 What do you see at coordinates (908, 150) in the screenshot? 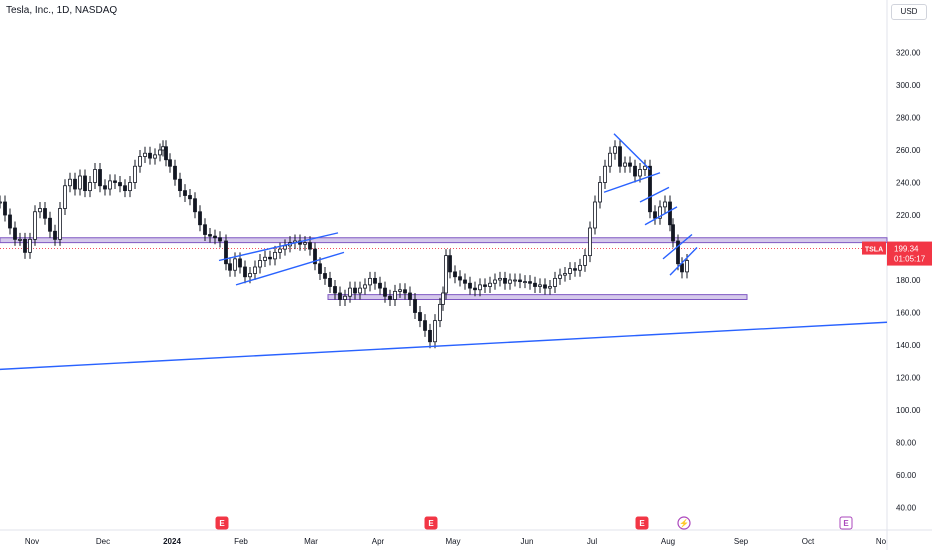
I see `y-tick-label: 260.00` at bounding box center [908, 150].